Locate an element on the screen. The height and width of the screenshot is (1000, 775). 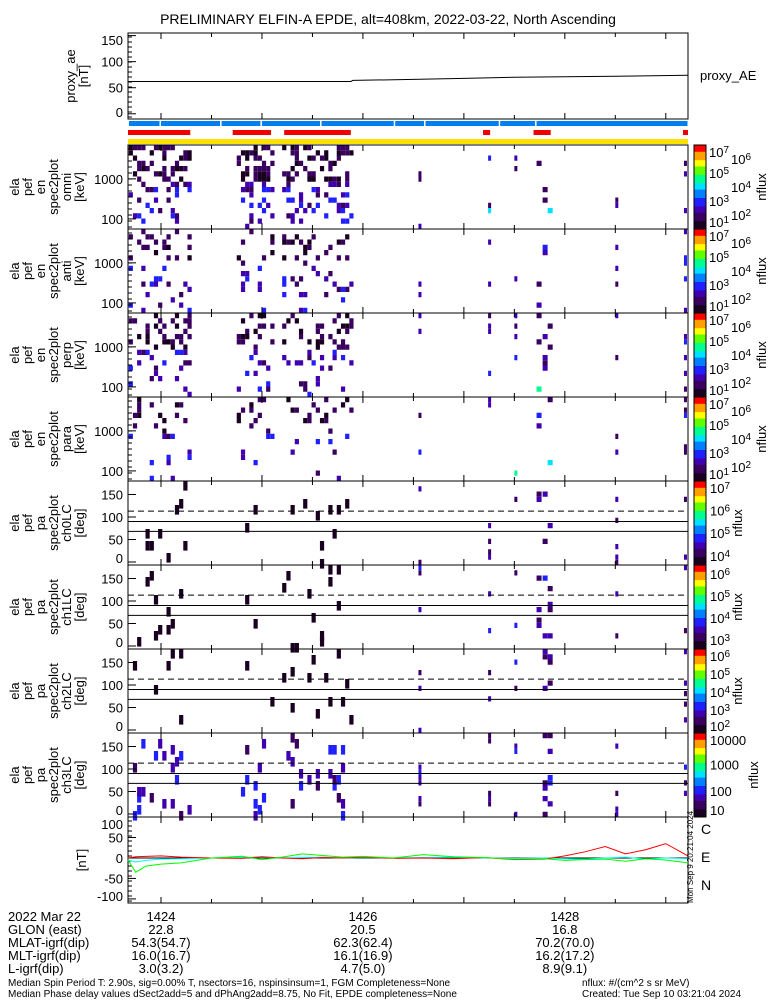
panel-ylabel: anti is located at coordinates (66, 270).